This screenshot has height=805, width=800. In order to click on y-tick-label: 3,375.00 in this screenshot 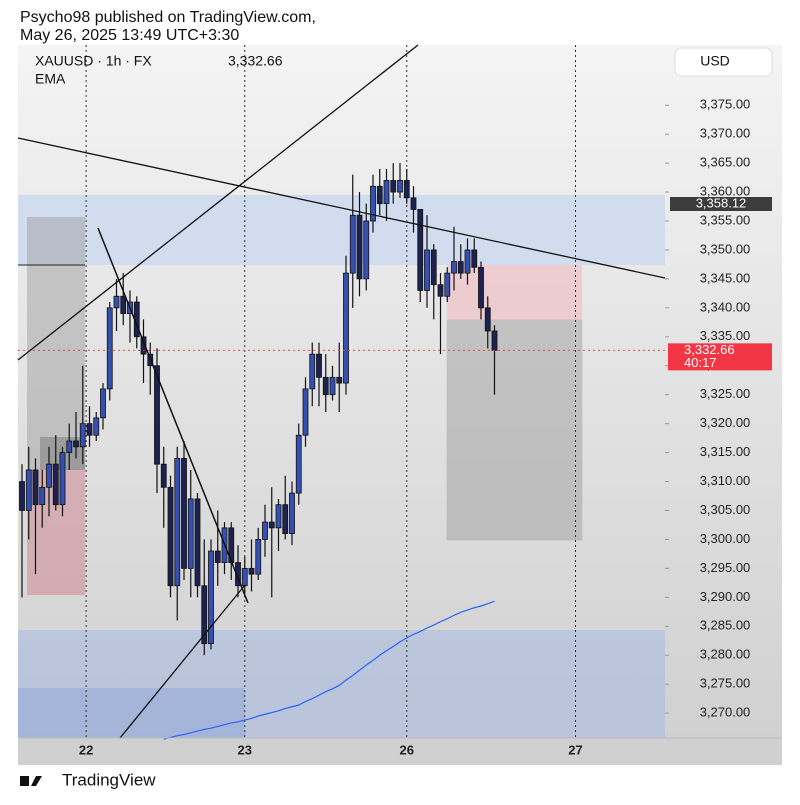, I will do `click(725, 104)`.